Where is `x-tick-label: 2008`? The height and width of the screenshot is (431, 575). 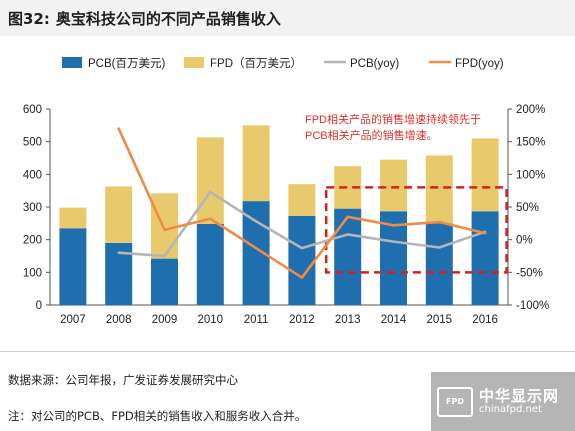 x-tick-label: 2008 is located at coordinates (119, 320).